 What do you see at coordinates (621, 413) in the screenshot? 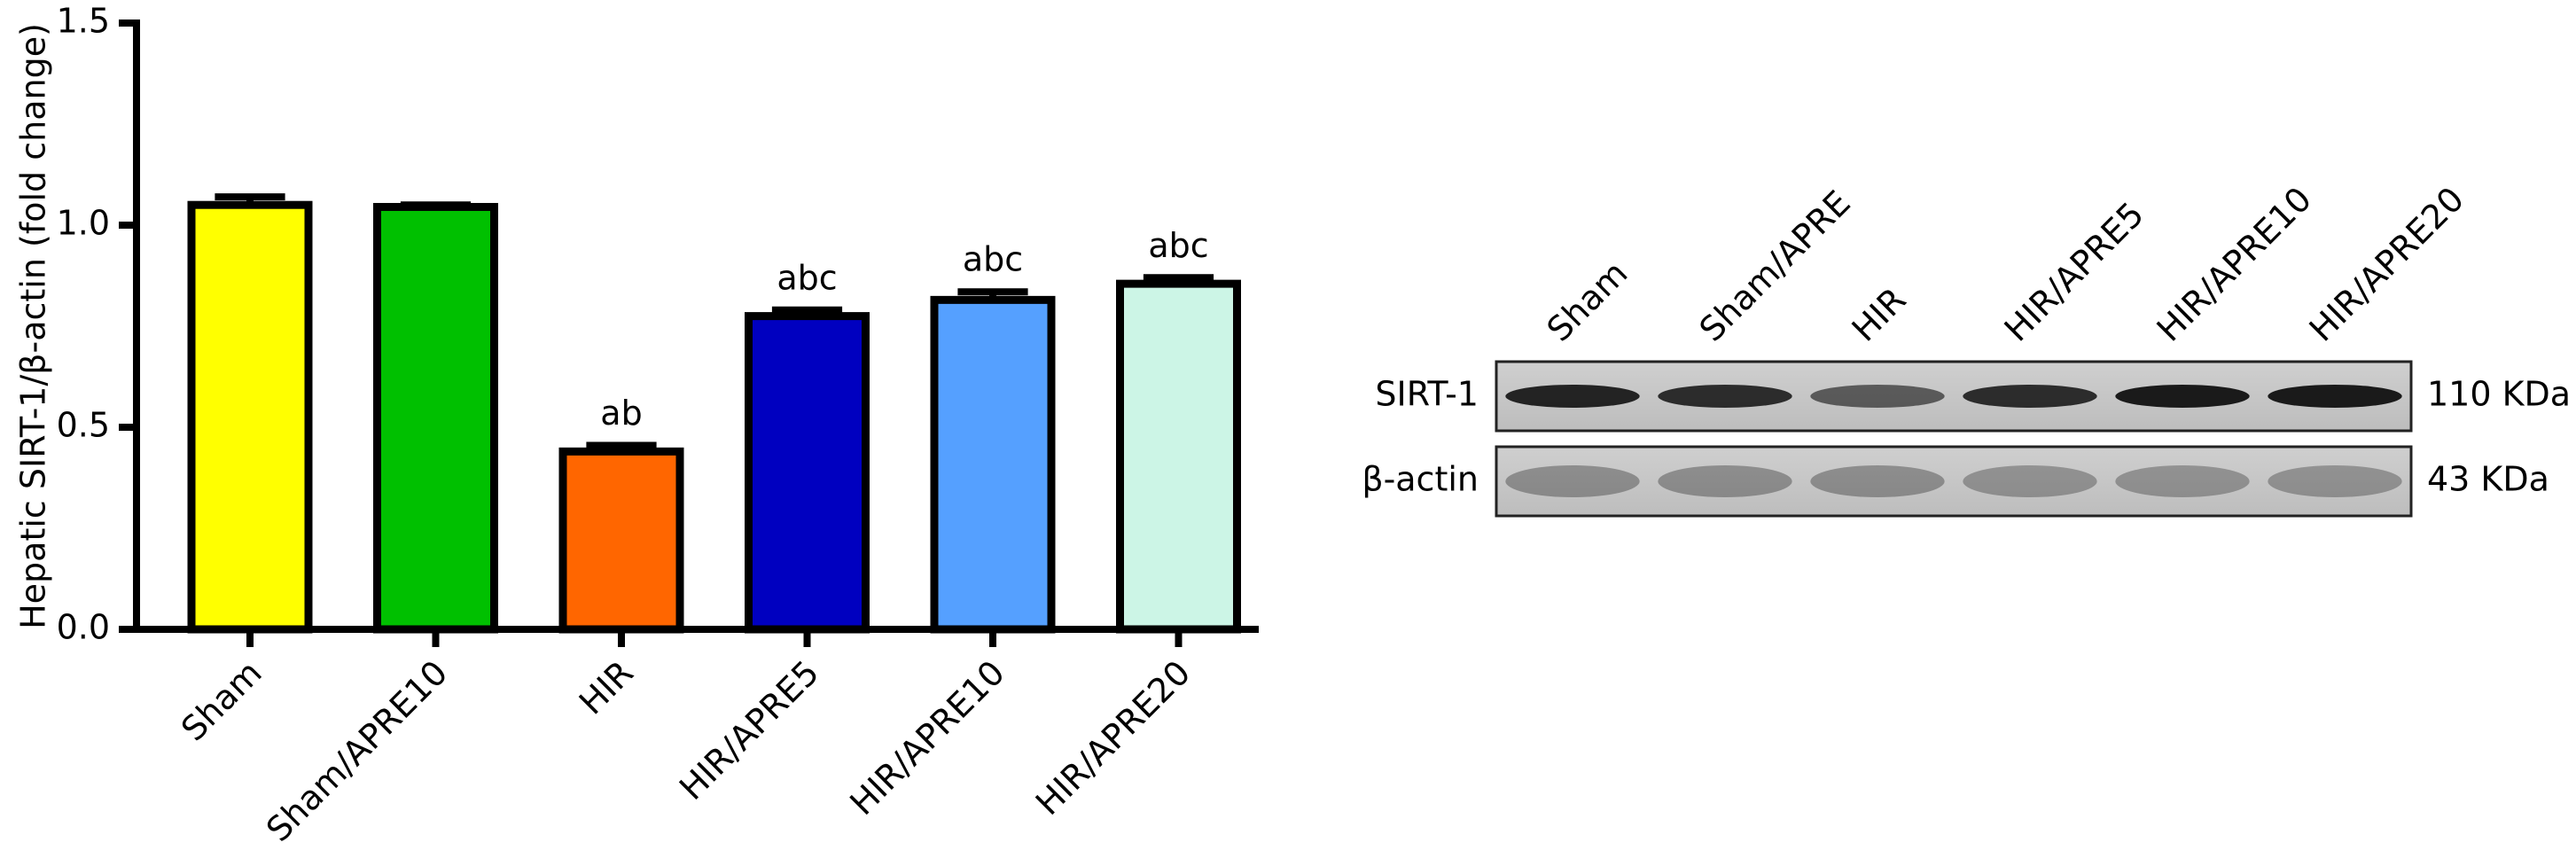
I see `annotation: ab` at bounding box center [621, 413].